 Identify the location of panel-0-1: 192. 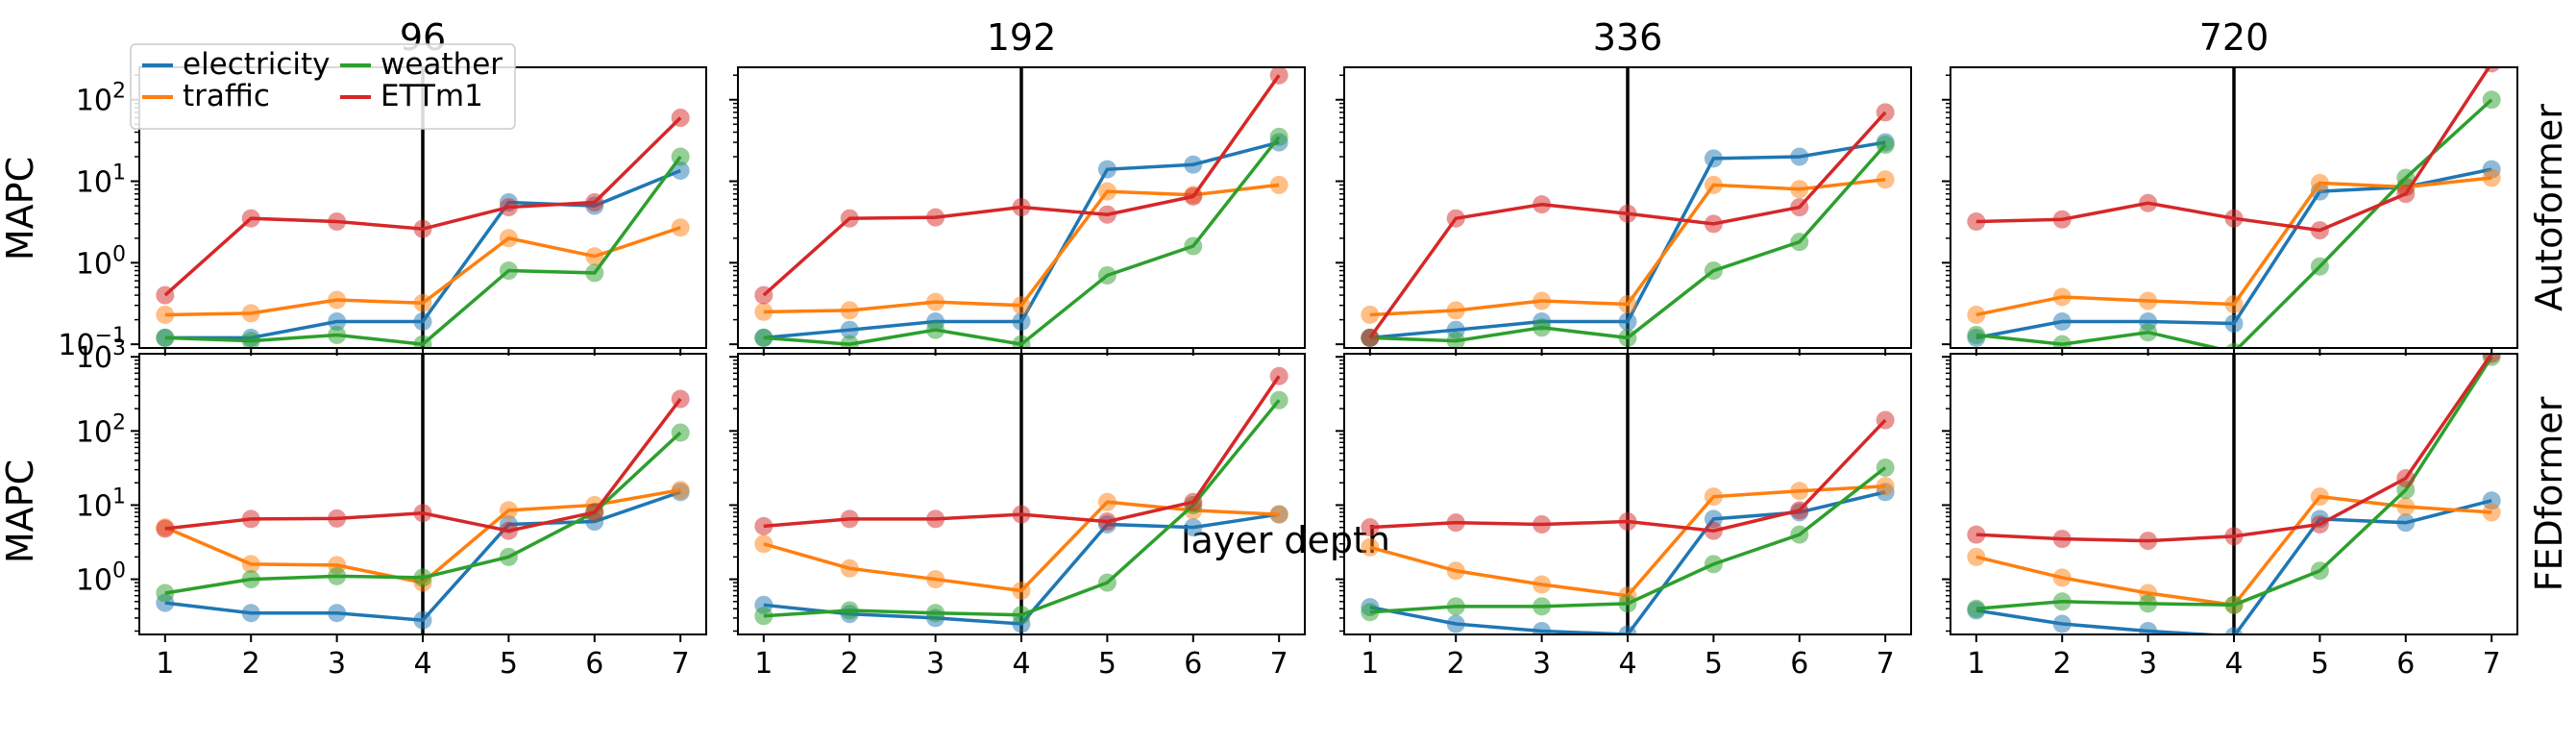
(1017, 186).